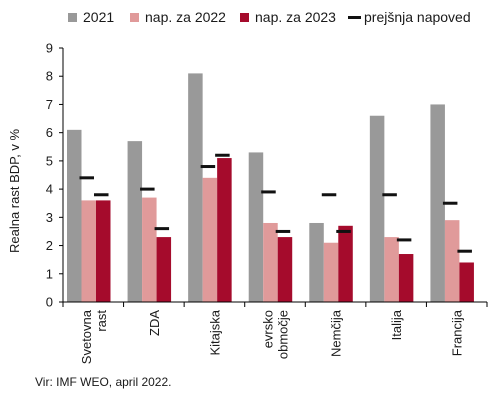 The image size is (490, 400). I want to click on y-axis-title: Realna rast BDP, v %, so click(14, 191).